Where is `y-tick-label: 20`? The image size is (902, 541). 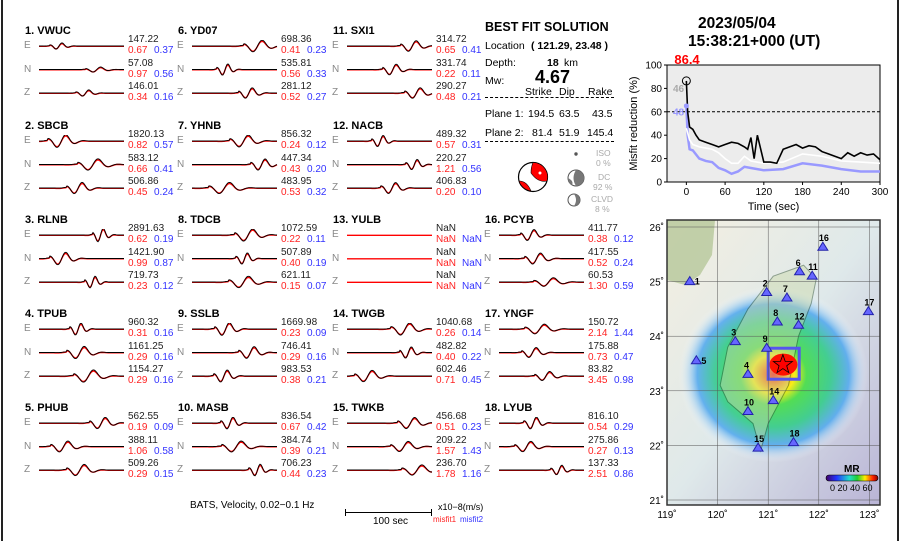
y-tick-label: 20 is located at coordinates (657, 159).